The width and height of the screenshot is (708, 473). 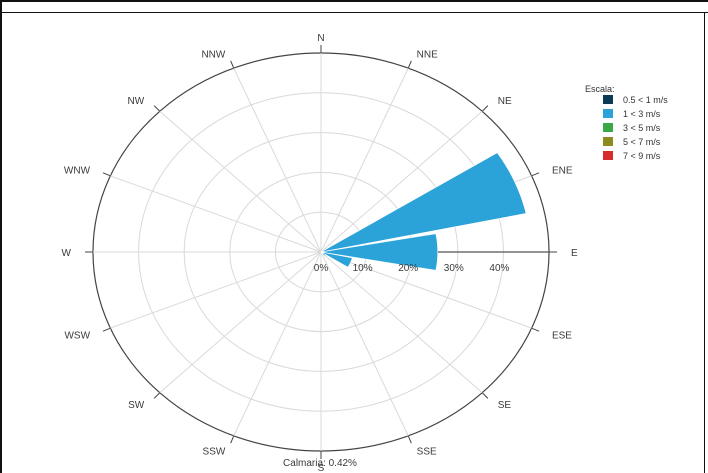 What do you see at coordinates (277, 344) in the screenshot?
I see `spoke-ssw` at bounding box center [277, 344].